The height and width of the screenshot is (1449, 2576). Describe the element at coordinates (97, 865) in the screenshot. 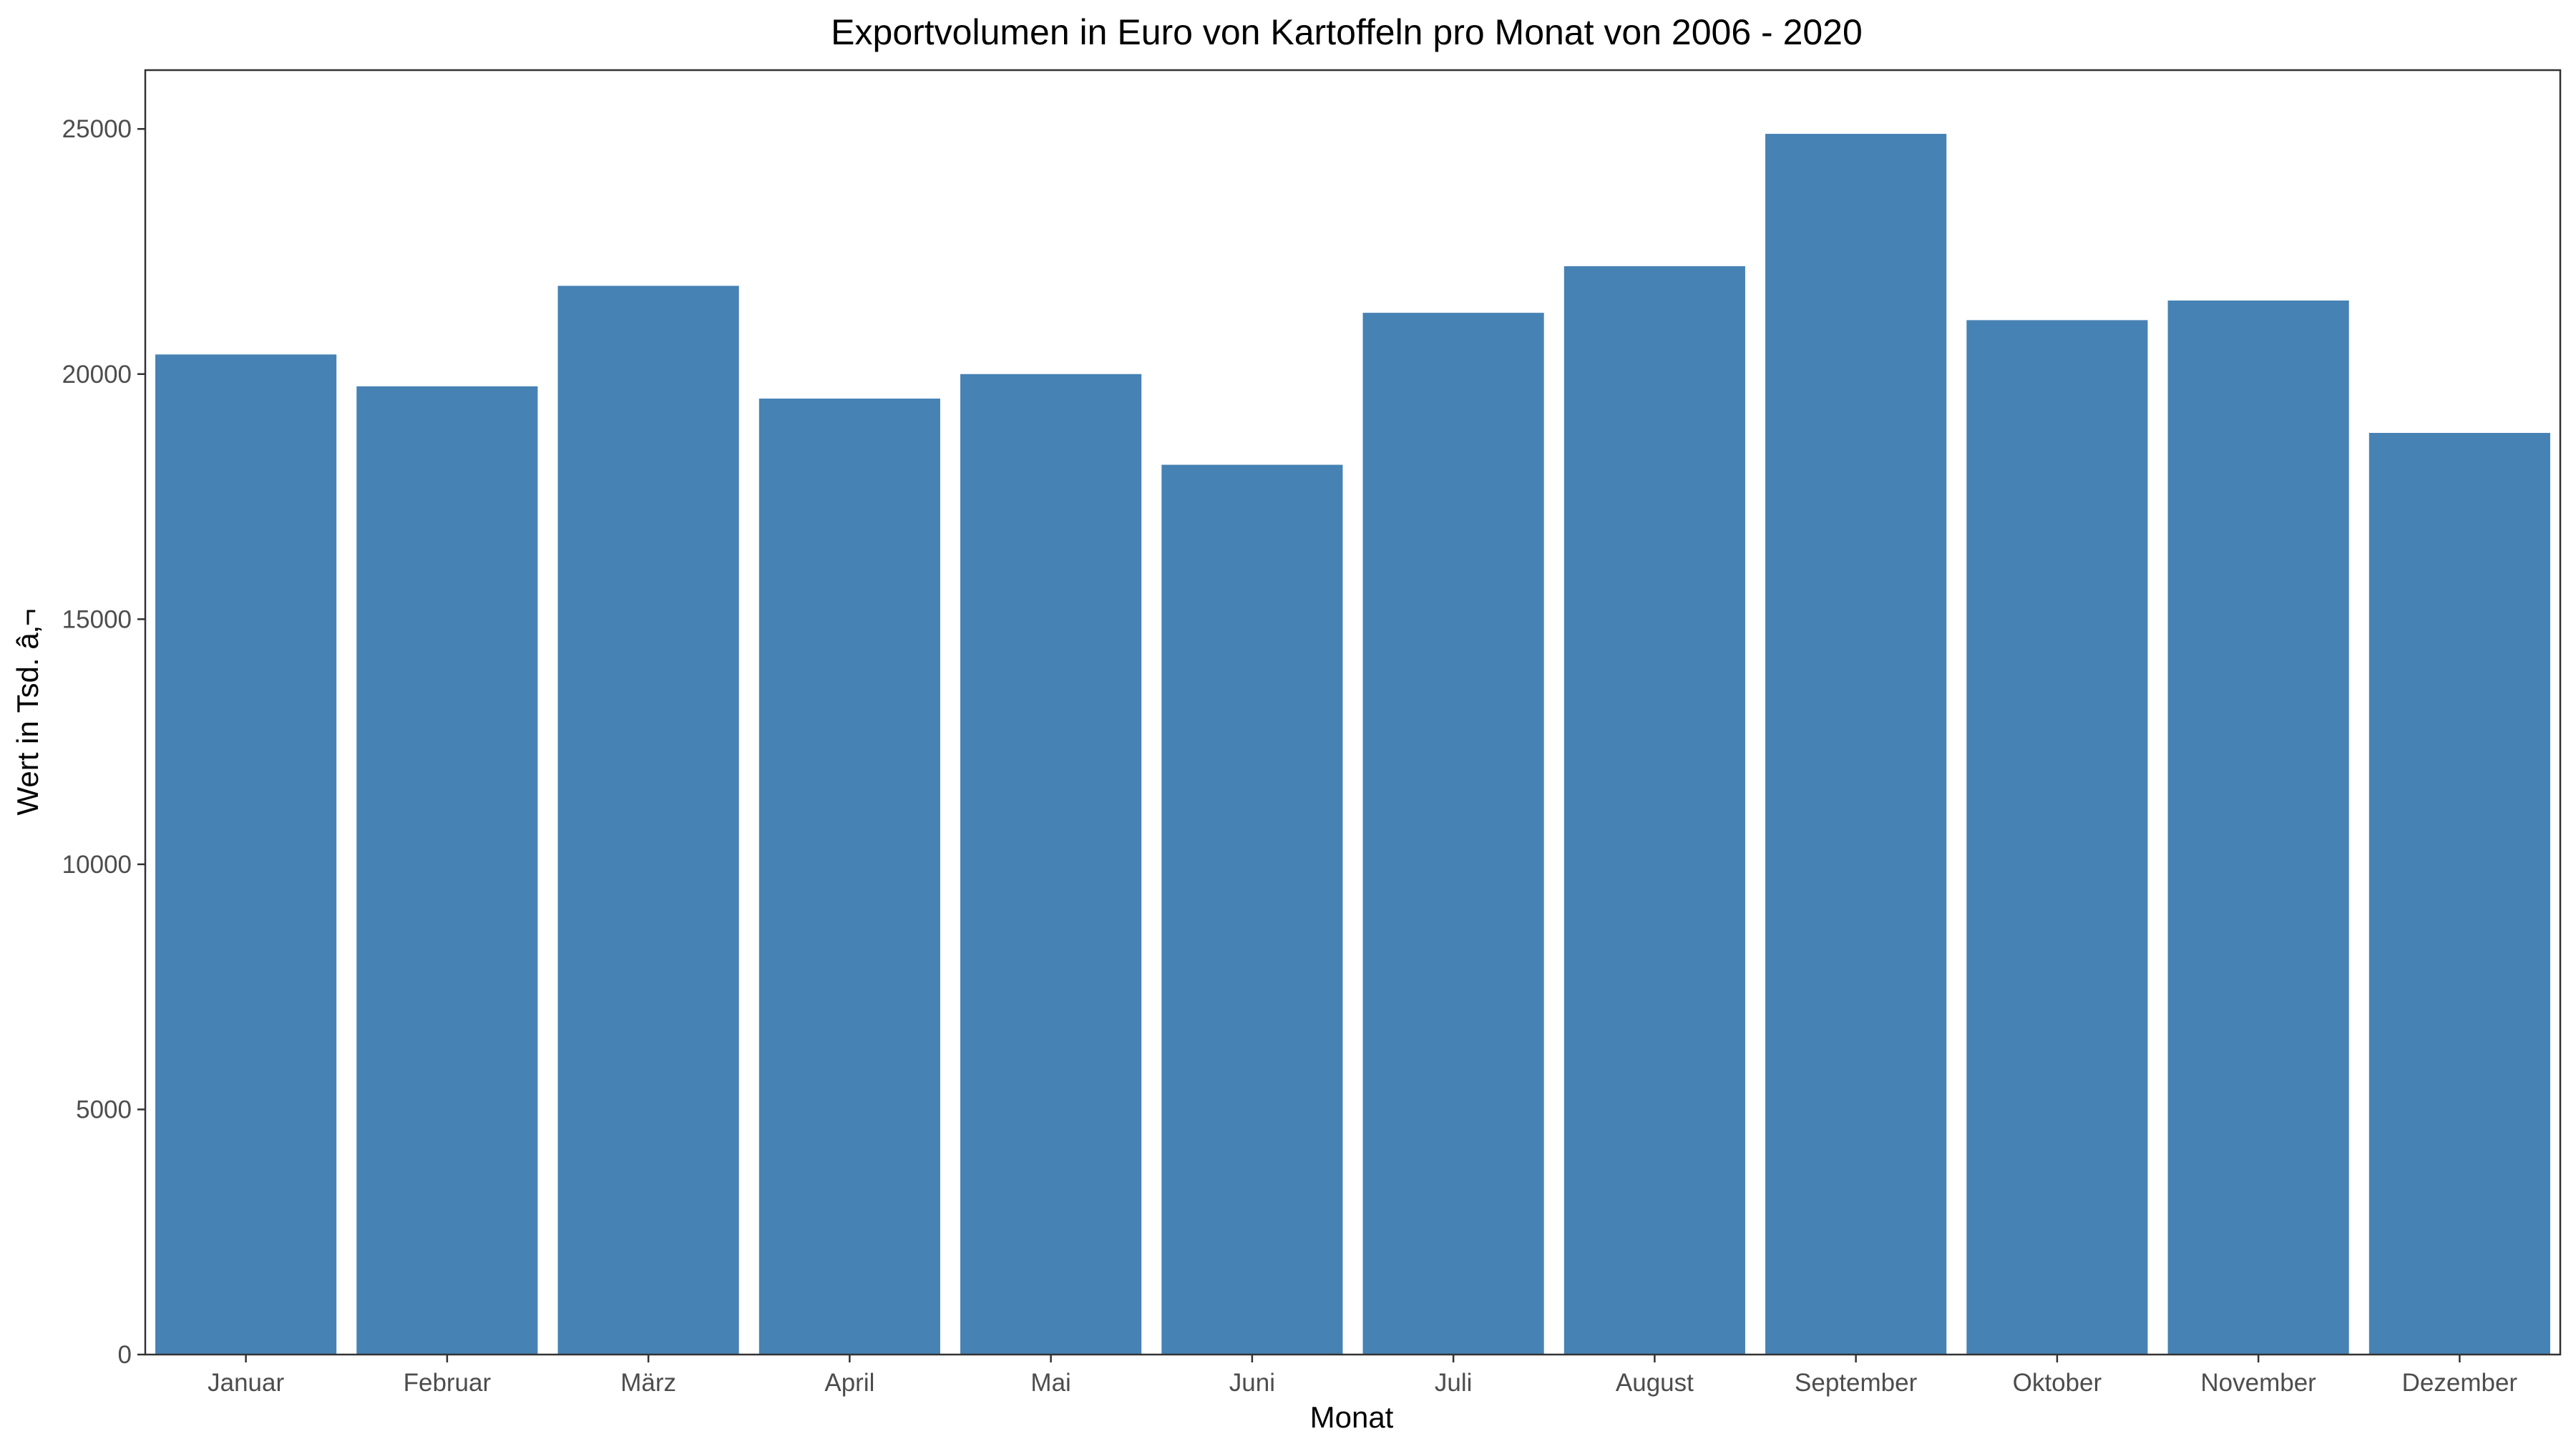

I see `y-tick-label: 10000` at that location.